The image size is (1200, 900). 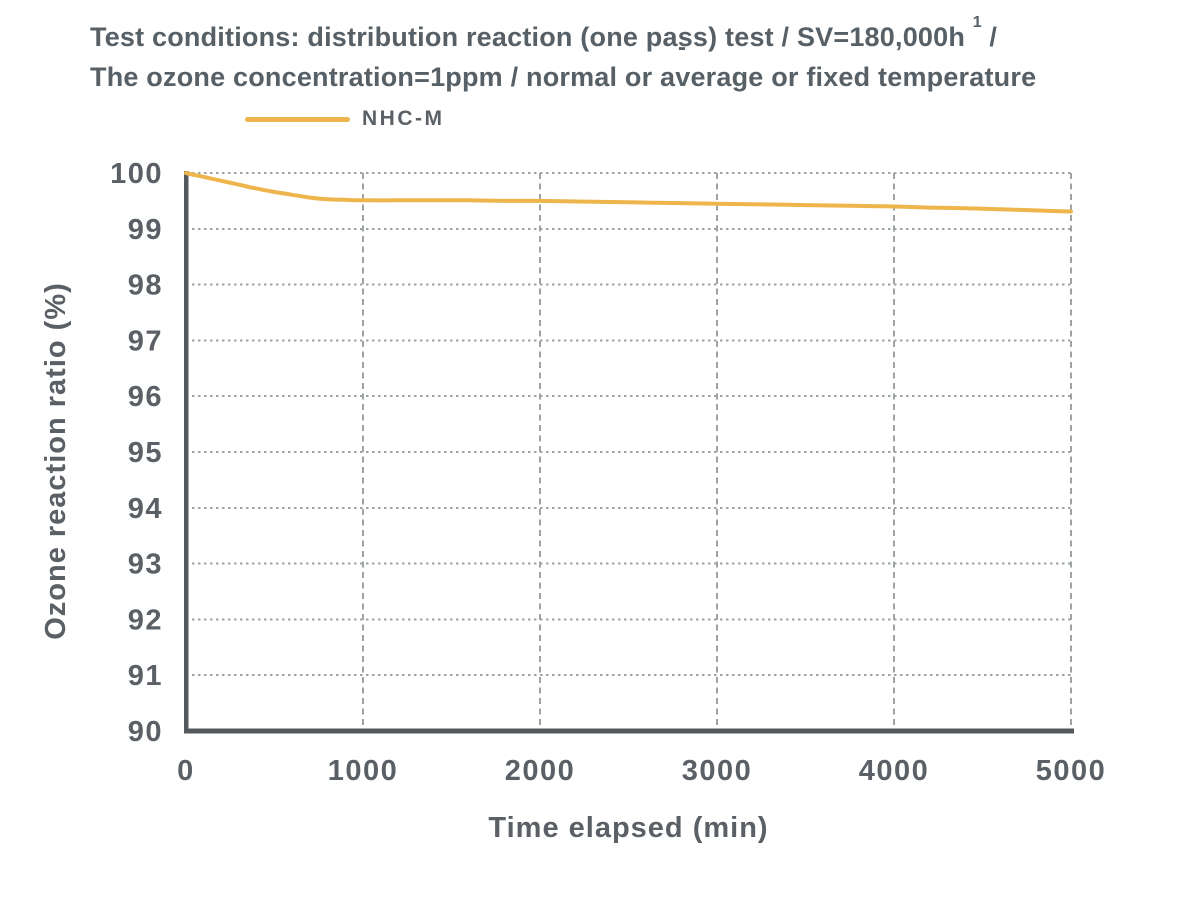 What do you see at coordinates (863, 77) in the screenshot?
I see `title-line2-tail: erage or fixed temperature` at bounding box center [863, 77].